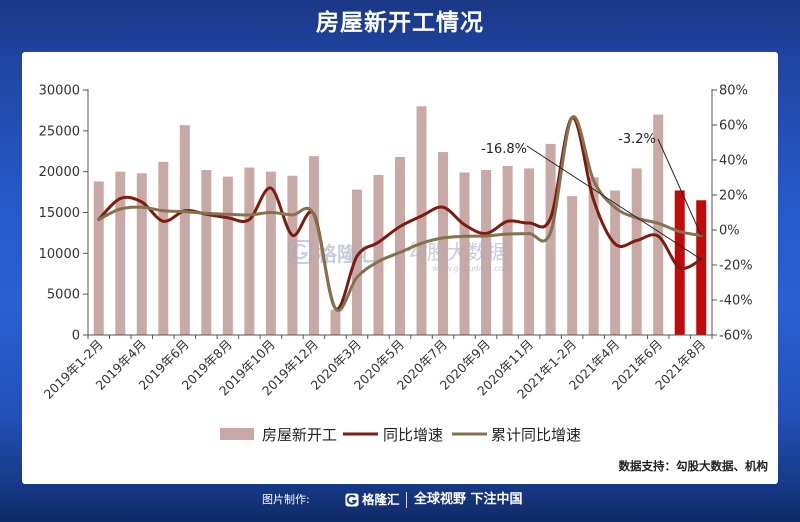 This screenshot has width=800, height=522. What do you see at coordinates (76, 336) in the screenshot?
I see `left-axis-tick-label-0: 0` at bounding box center [76, 336].